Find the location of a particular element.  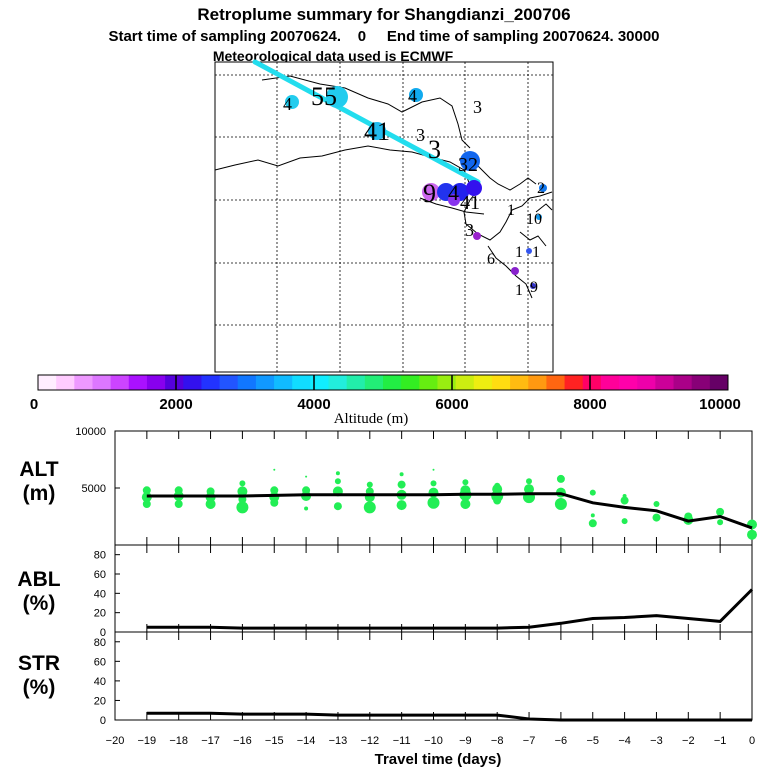

map-label: 9 is located at coordinates (534, 287).